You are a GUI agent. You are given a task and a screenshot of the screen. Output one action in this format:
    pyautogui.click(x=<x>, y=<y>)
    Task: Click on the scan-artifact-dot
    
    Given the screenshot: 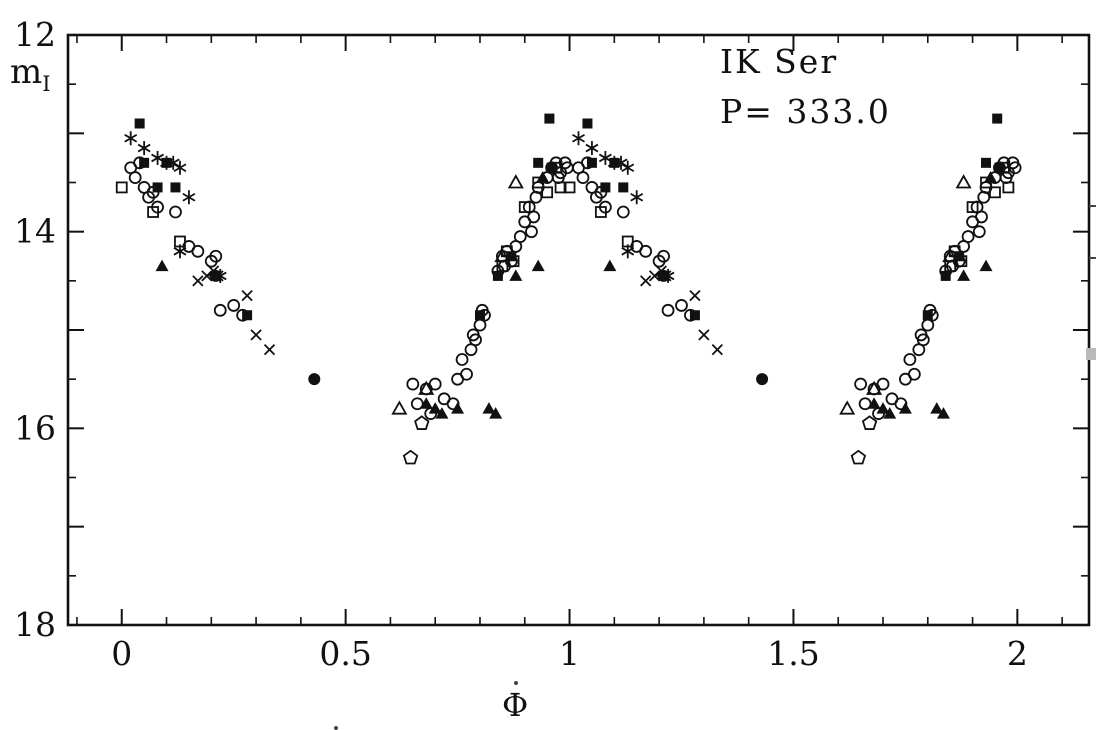 What is the action you would take?
    pyautogui.click(x=516, y=683)
    